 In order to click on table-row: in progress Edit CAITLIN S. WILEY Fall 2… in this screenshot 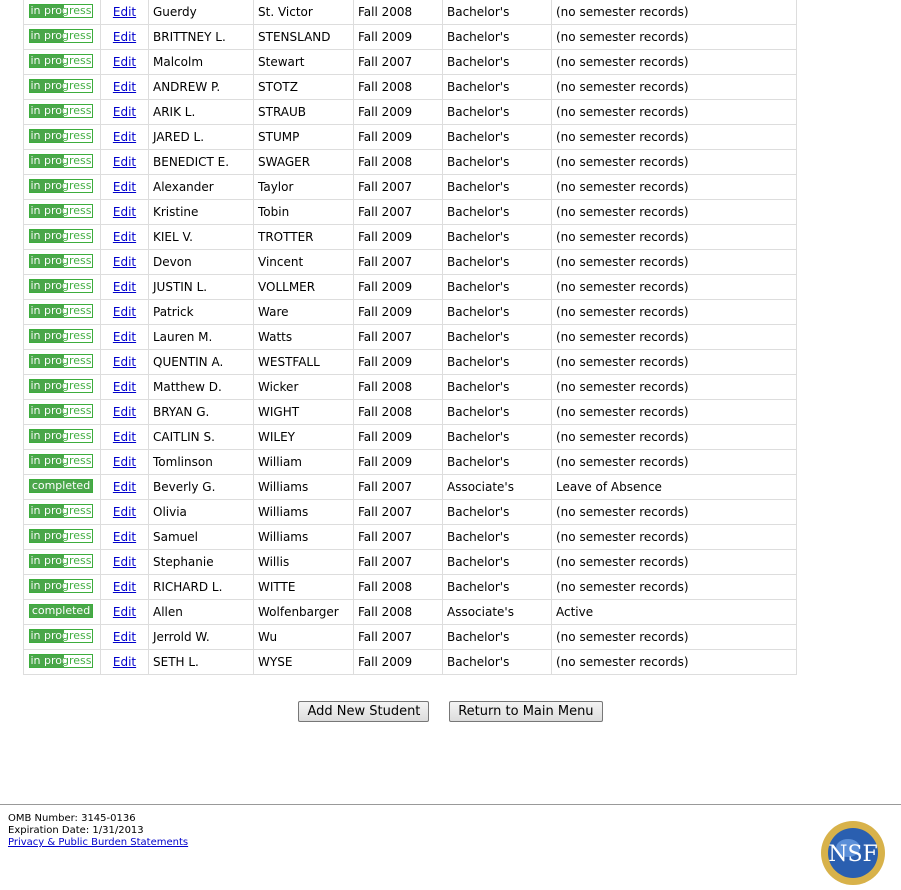, I will do `click(410, 437)`.